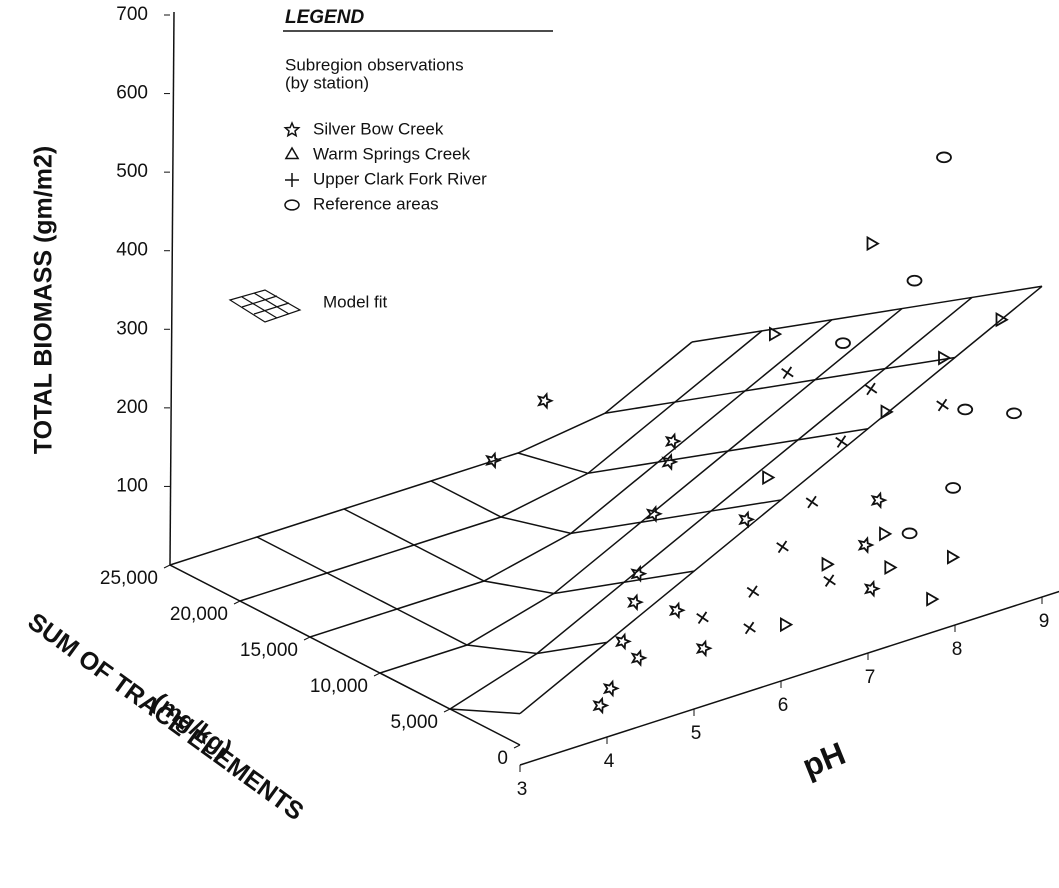 This screenshot has width=1059, height=888. What do you see at coordinates (199, 614) in the screenshot?
I see `y-tick-label: 20,000` at bounding box center [199, 614].